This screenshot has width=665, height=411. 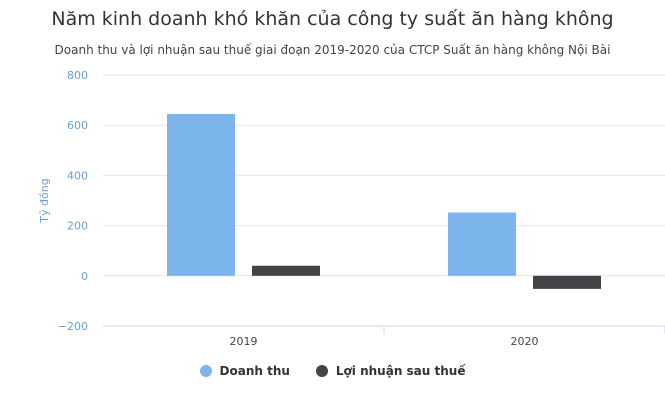 I want to click on y-tick-label: 600, so click(x=77, y=125).